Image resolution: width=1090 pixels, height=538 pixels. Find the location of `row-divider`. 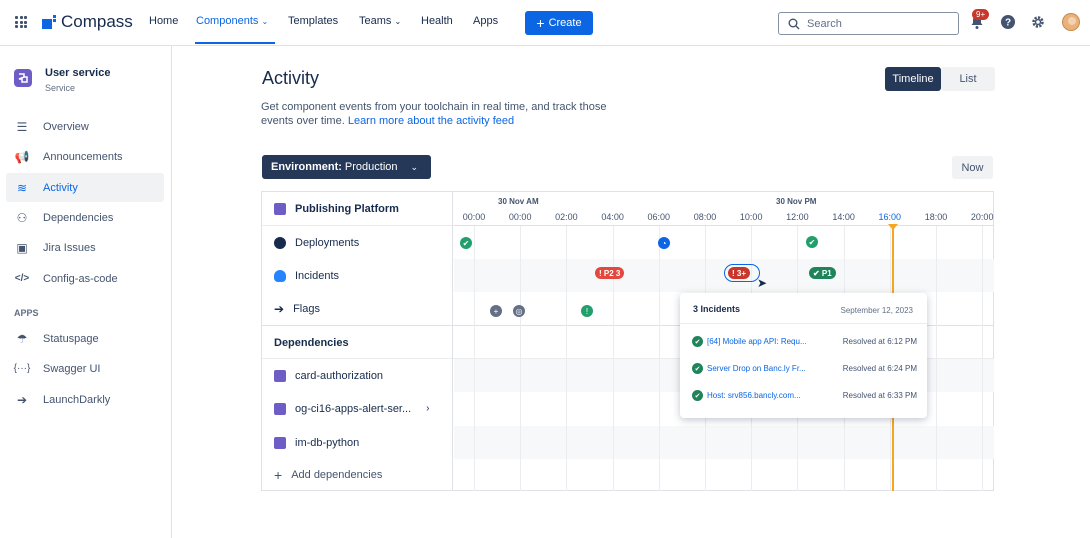

row-divider is located at coordinates (628, 358).